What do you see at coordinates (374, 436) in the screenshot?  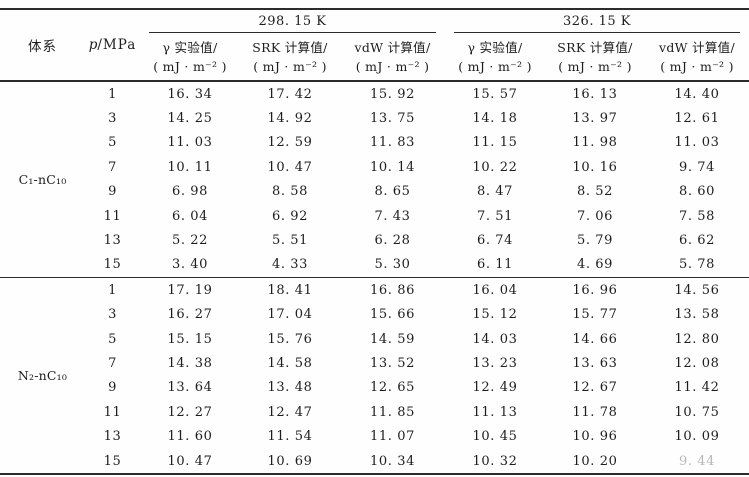 I see `table-row: 13 11. 60 11. 54 11. 07 10. 45 10. 96 10. 09` at bounding box center [374, 436].